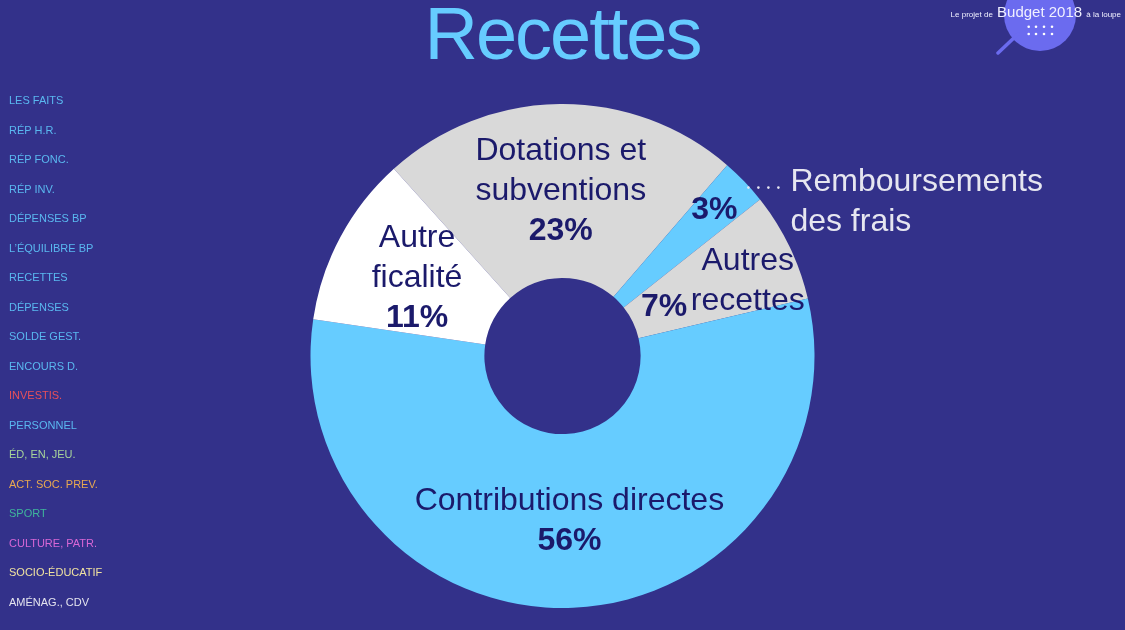  Describe the element at coordinates (53, 484) in the screenshot. I see `text: ACT. SOC. PREV.` at that location.